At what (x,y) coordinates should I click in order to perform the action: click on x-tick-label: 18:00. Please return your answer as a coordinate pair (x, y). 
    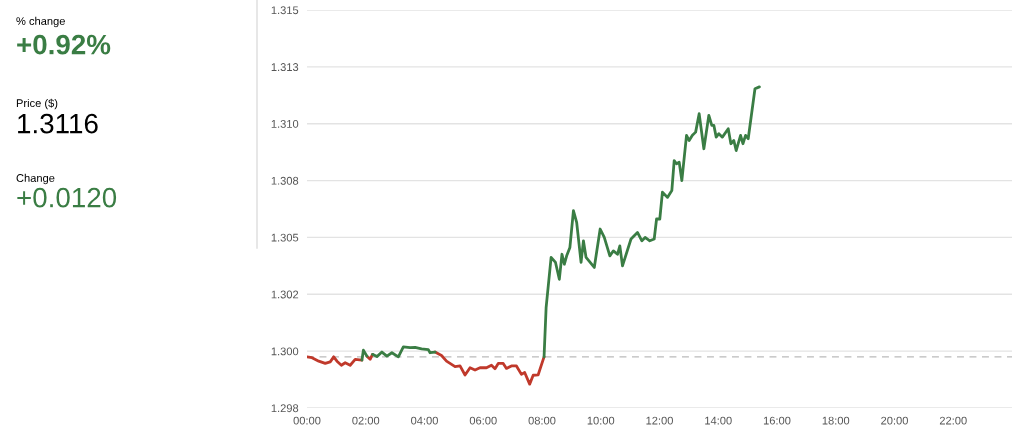
    Looking at the image, I should click on (836, 420).